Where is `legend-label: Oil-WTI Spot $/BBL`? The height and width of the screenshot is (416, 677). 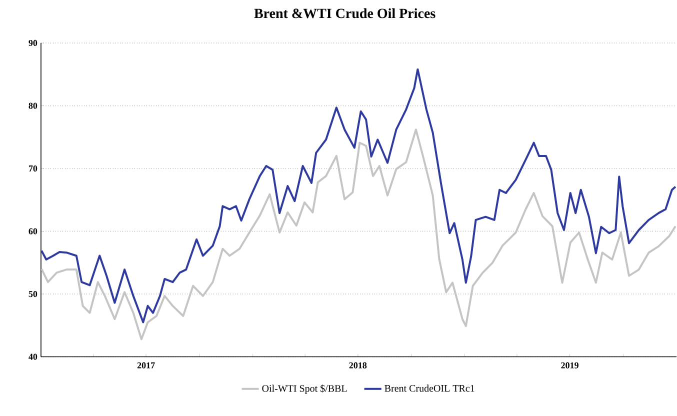 legend-label: Oil-WTI Spot $/BBL is located at coordinates (304, 389).